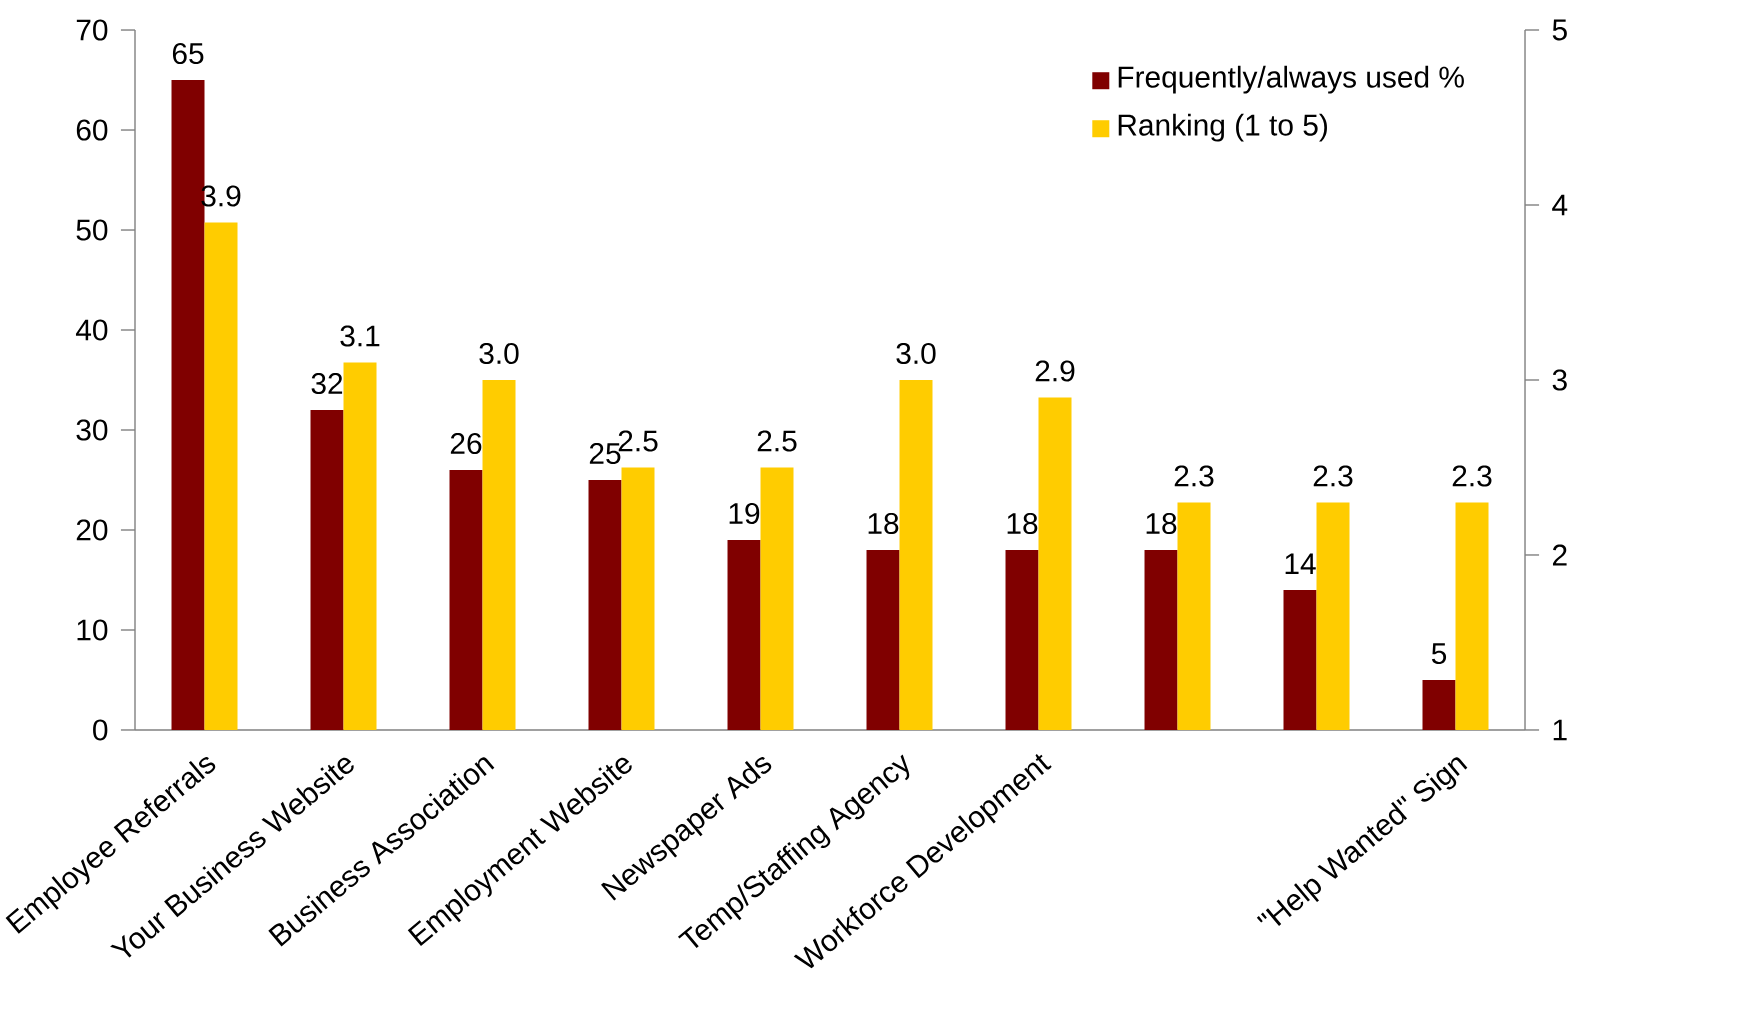 This screenshot has height=1025, width=1752. I want to click on y2-tick-label: 4, so click(1560, 205).